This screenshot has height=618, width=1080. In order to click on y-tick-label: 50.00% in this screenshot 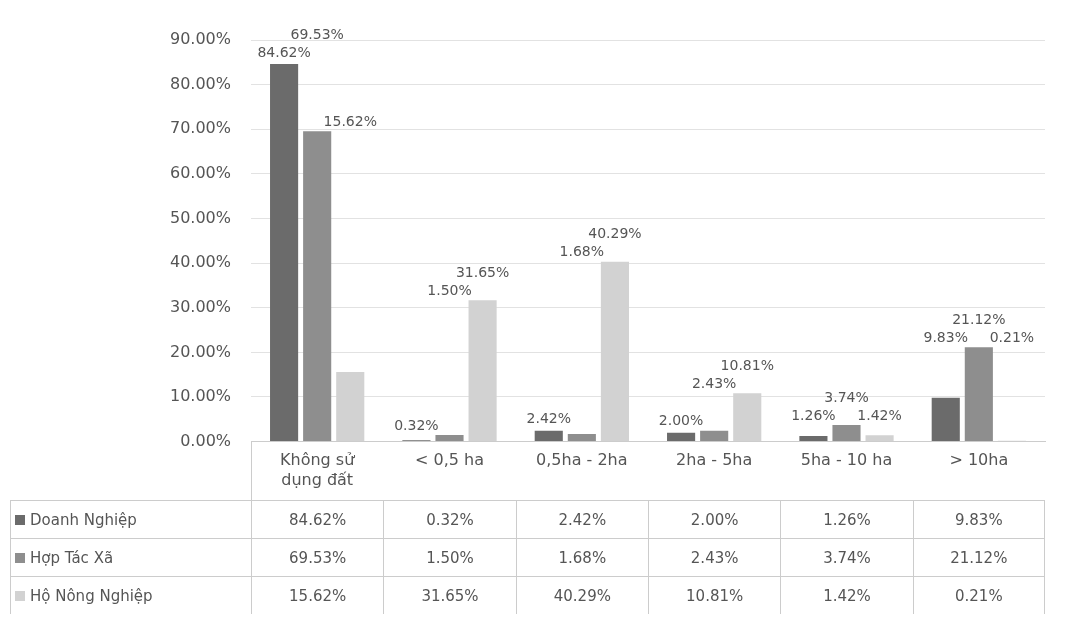, I will do `click(200, 217)`.